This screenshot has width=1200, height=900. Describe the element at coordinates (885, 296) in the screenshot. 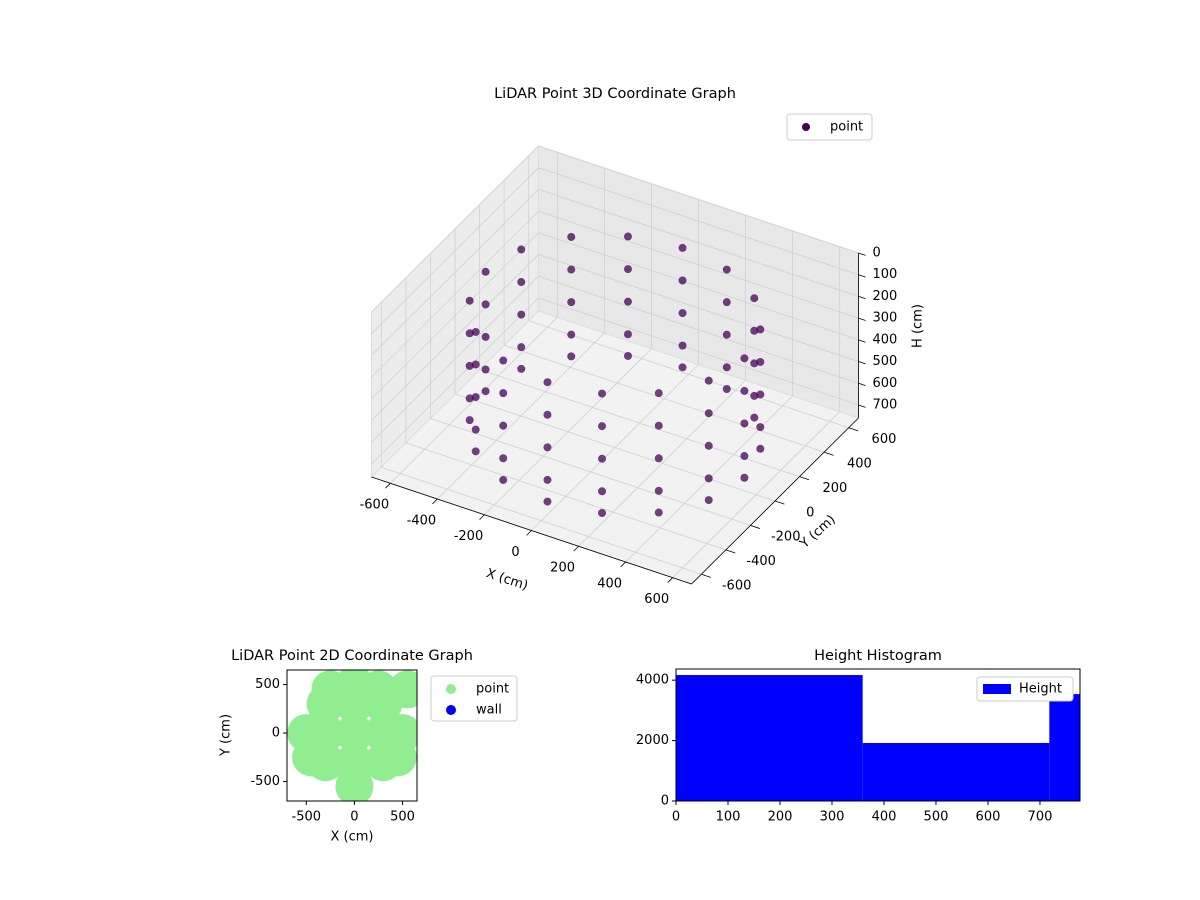

I see `z-tick-label: 200` at that location.